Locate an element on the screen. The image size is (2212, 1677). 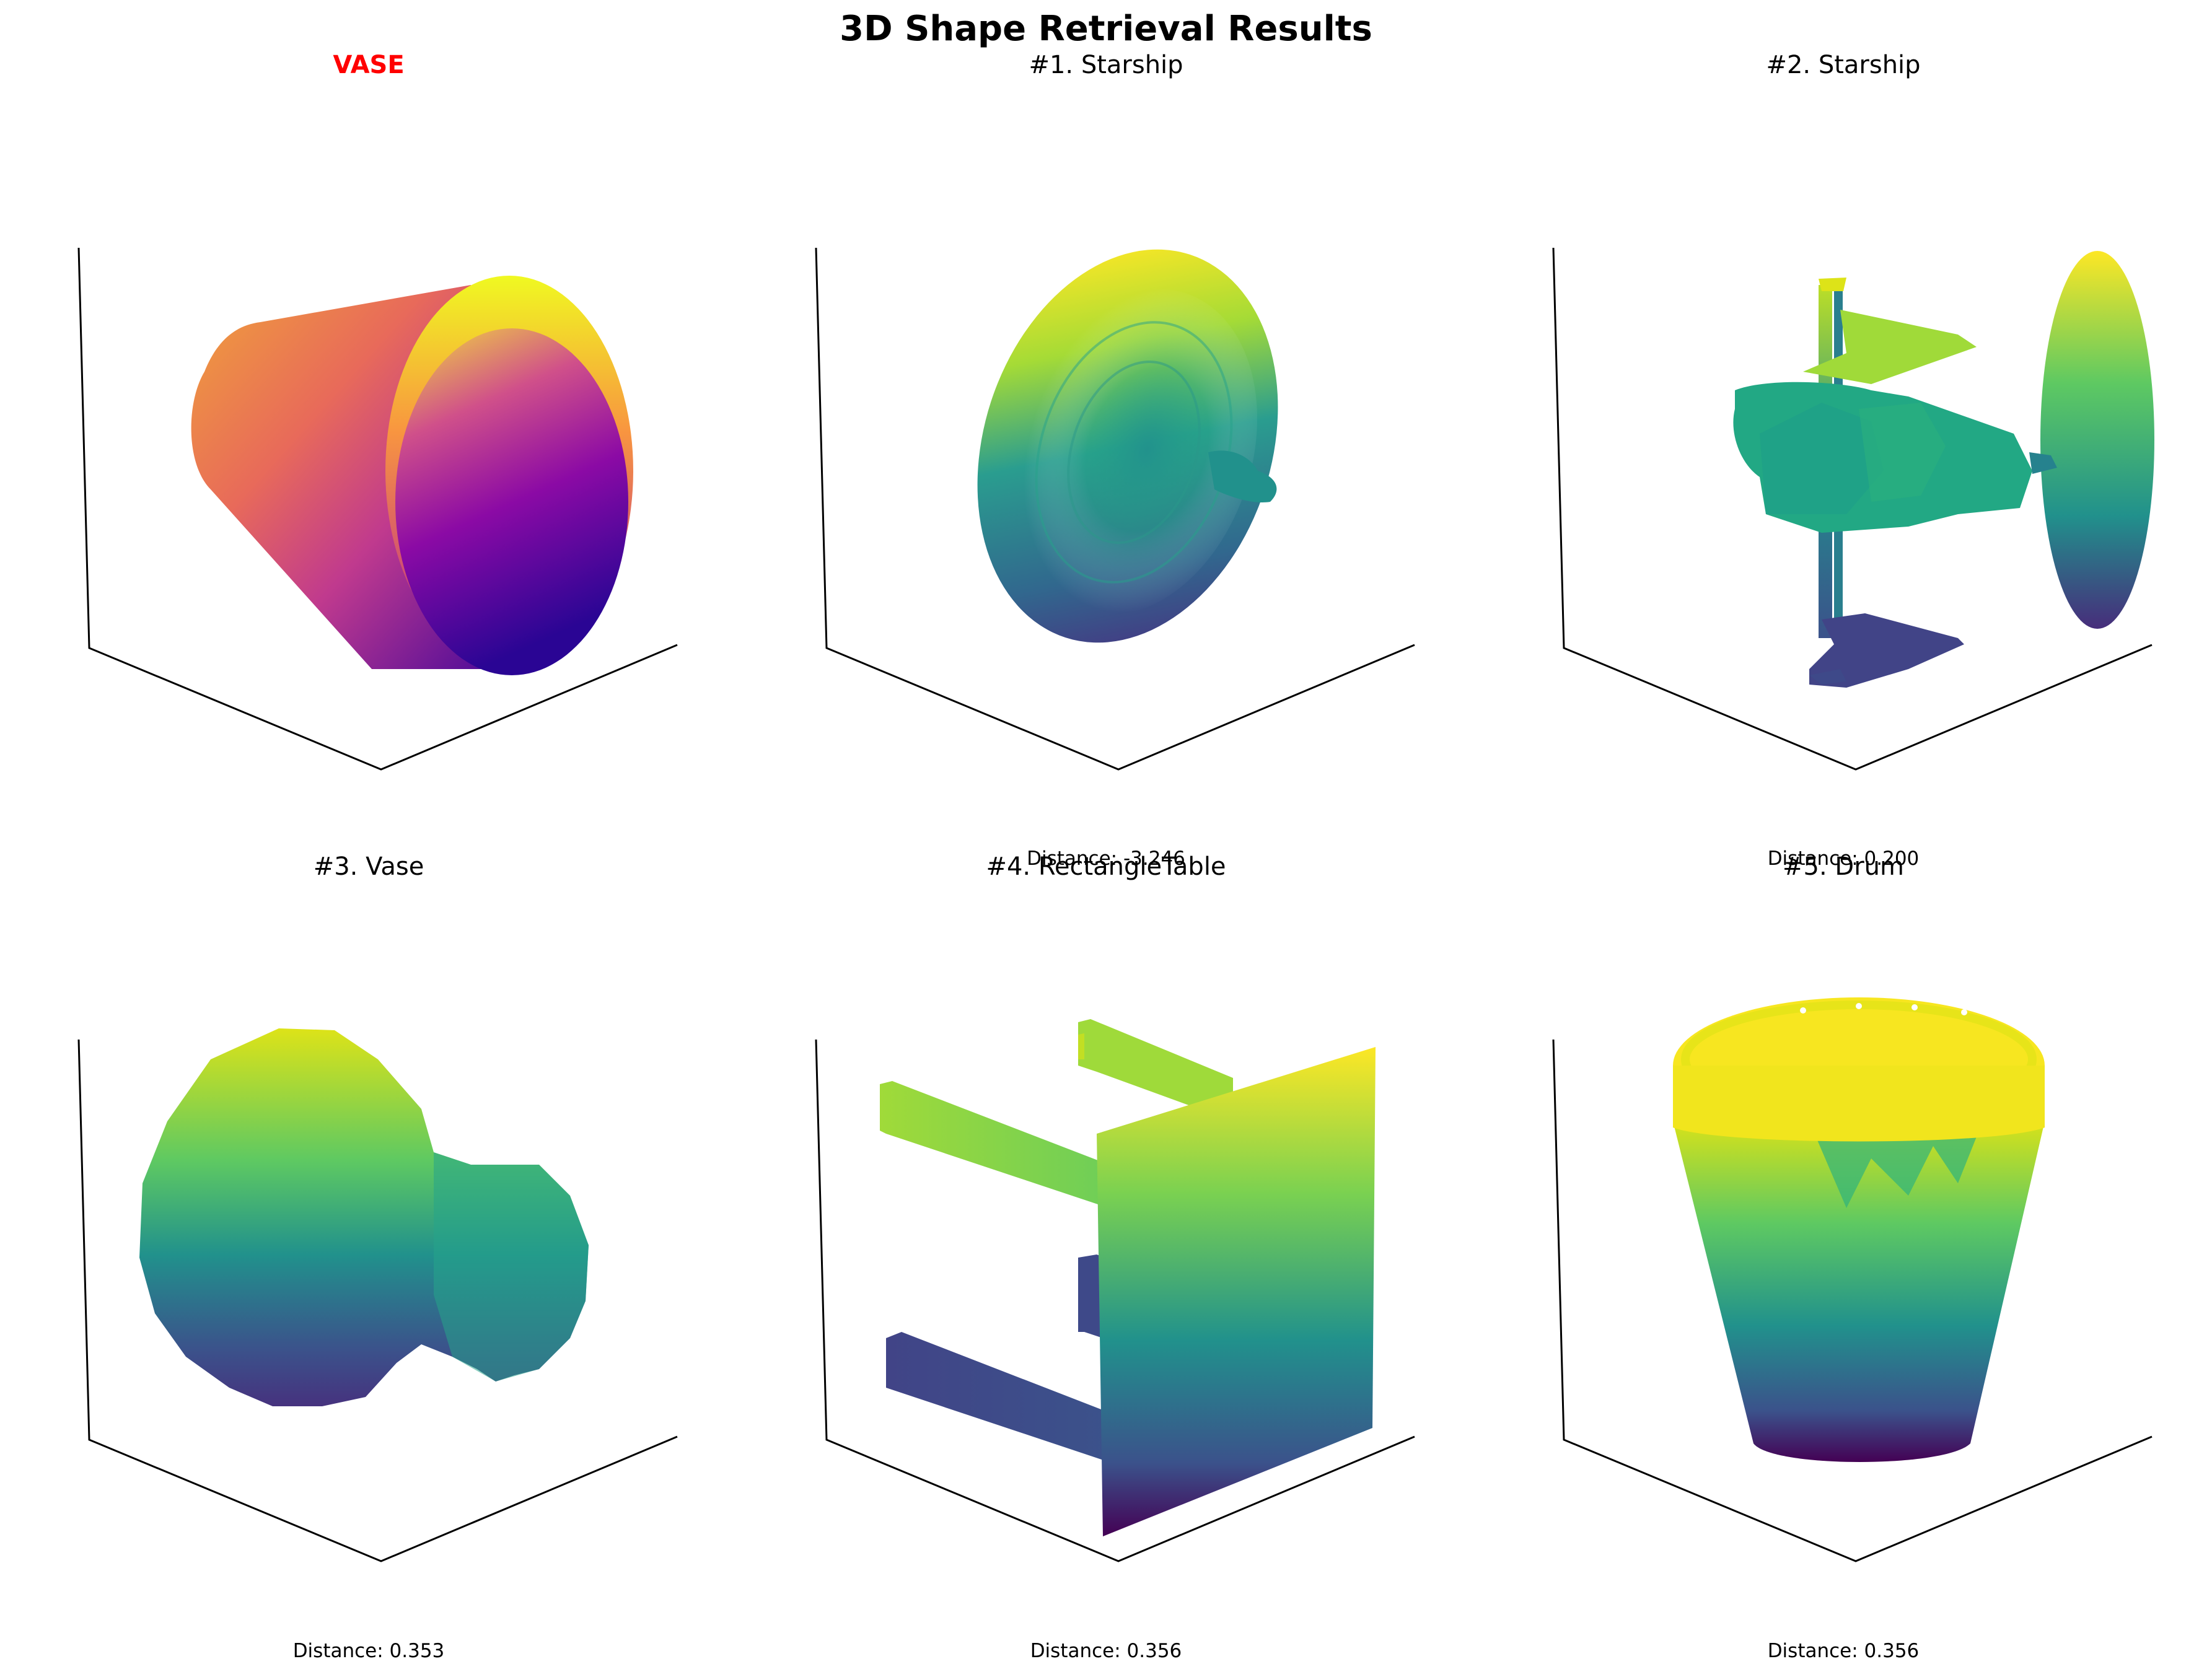
result-3-shape-render is located at coordinates (377, 1295).